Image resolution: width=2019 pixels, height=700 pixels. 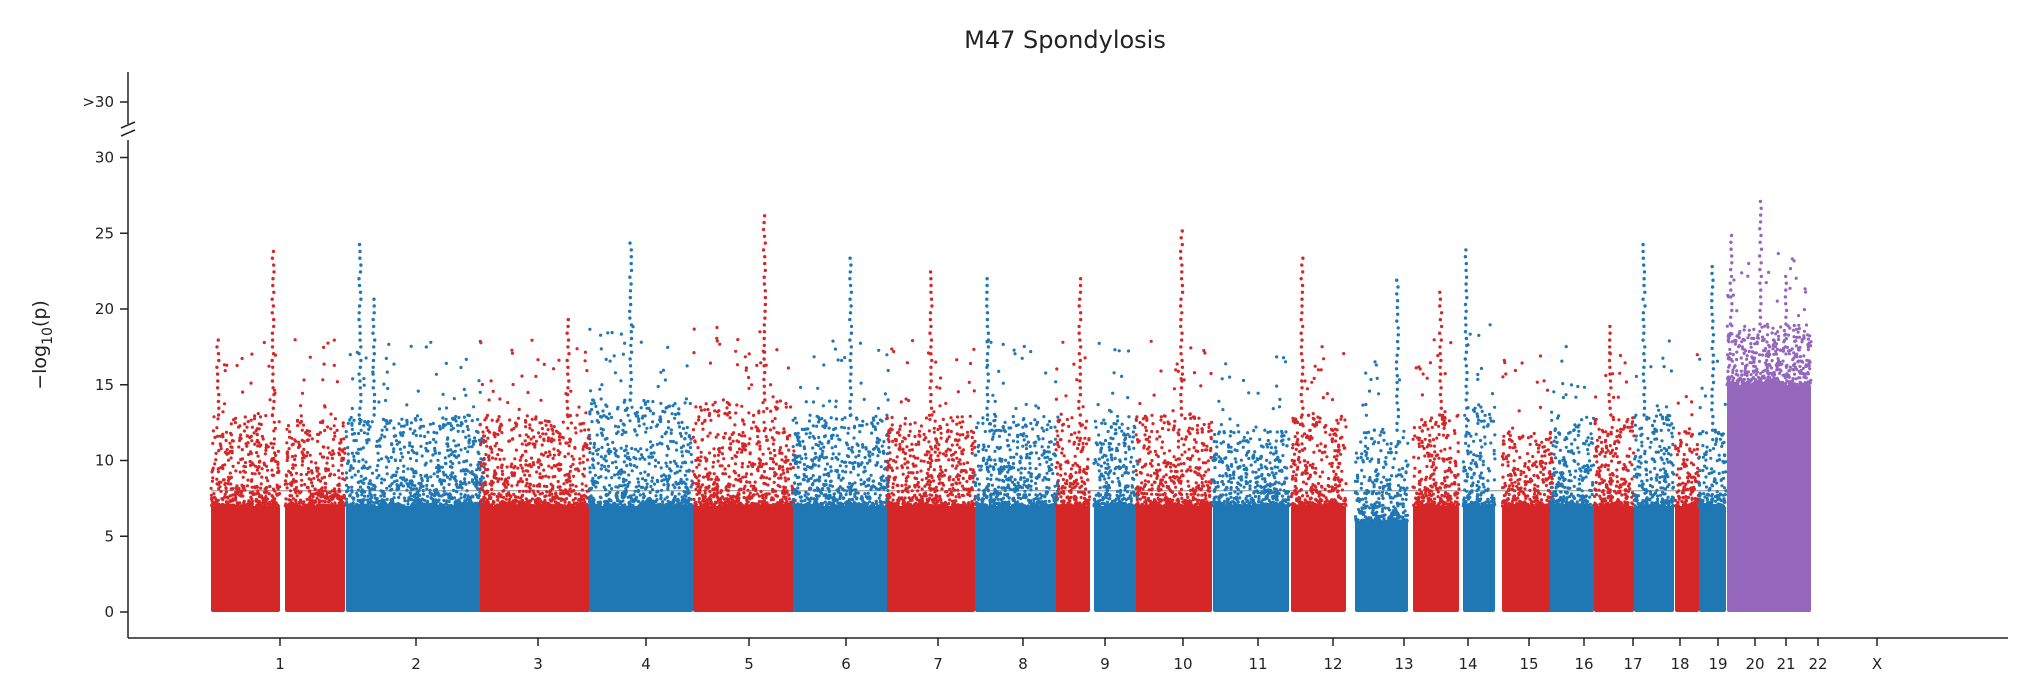 What do you see at coordinates (535, 464) in the screenshot?
I see `chromosome-3-points` at bounding box center [535, 464].